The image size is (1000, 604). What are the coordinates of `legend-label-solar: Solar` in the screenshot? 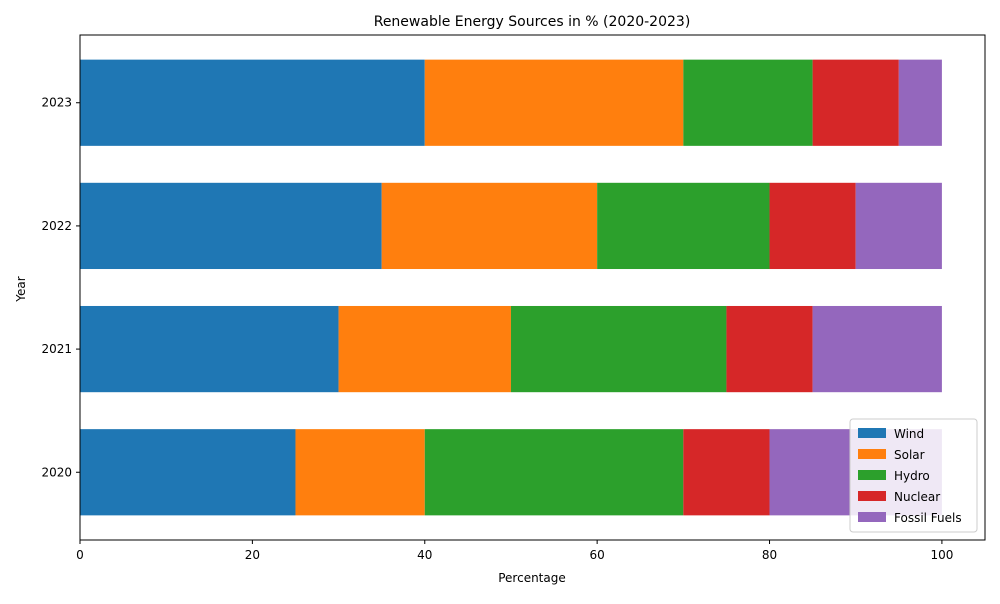 It's located at (909, 455).